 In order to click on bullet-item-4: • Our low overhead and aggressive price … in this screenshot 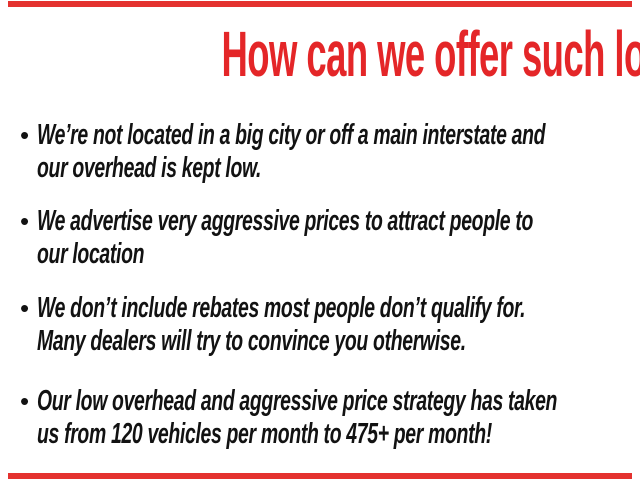, I will do `click(330, 418)`.